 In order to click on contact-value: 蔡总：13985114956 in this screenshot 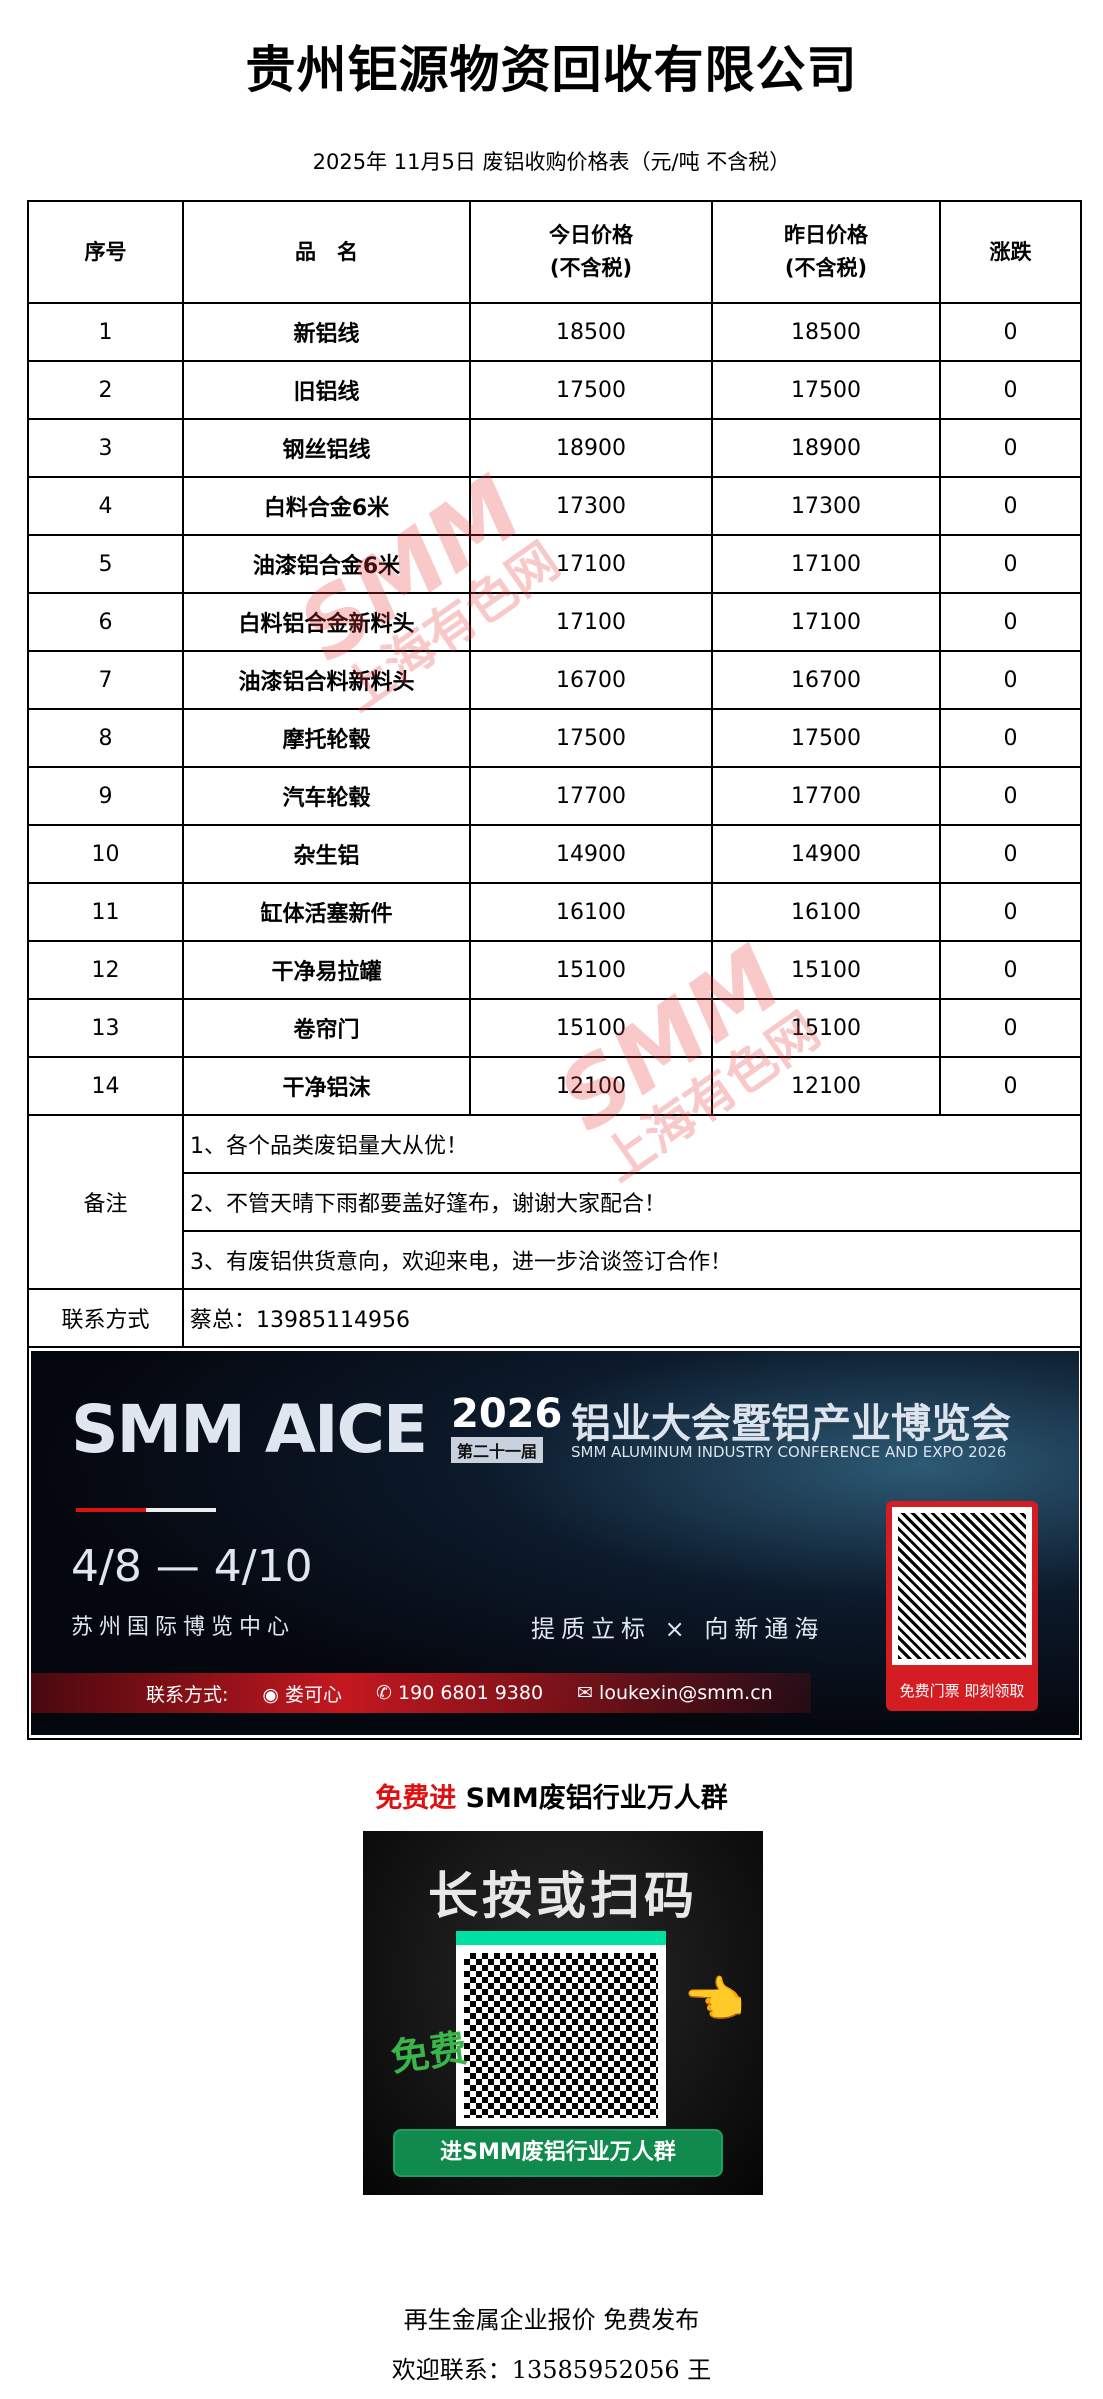, I will do `click(632, 1318)`.